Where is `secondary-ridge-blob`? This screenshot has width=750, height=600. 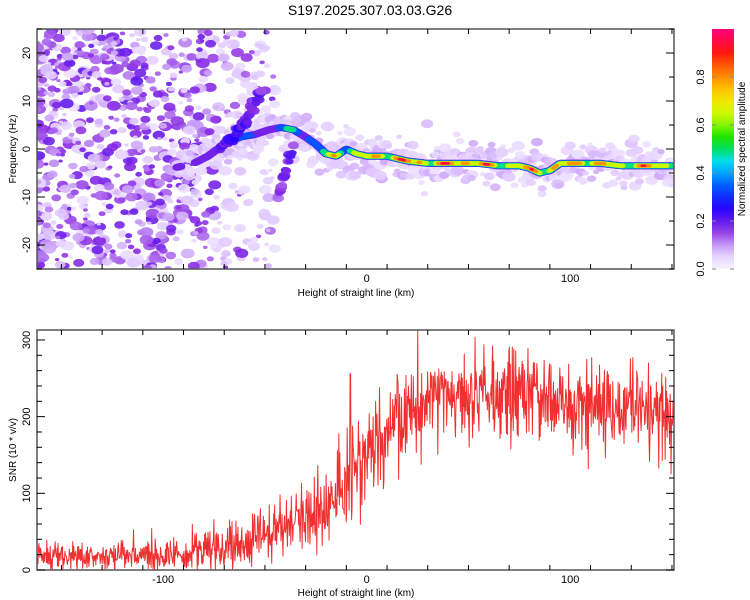 secondary-ridge-blob is located at coordinates (286, 171).